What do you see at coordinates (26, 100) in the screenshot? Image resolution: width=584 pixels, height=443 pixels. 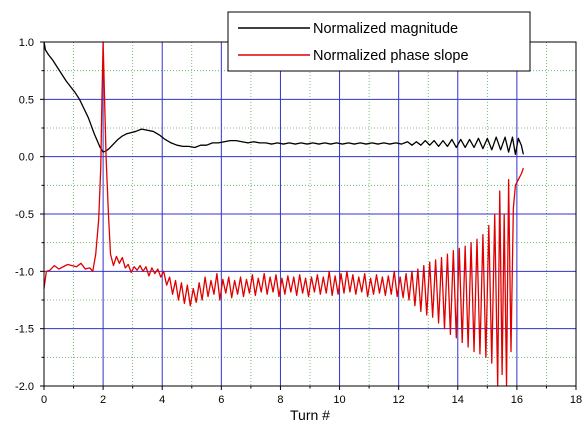 I see `y-tick-label: 0.5` at bounding box center [26, 100].